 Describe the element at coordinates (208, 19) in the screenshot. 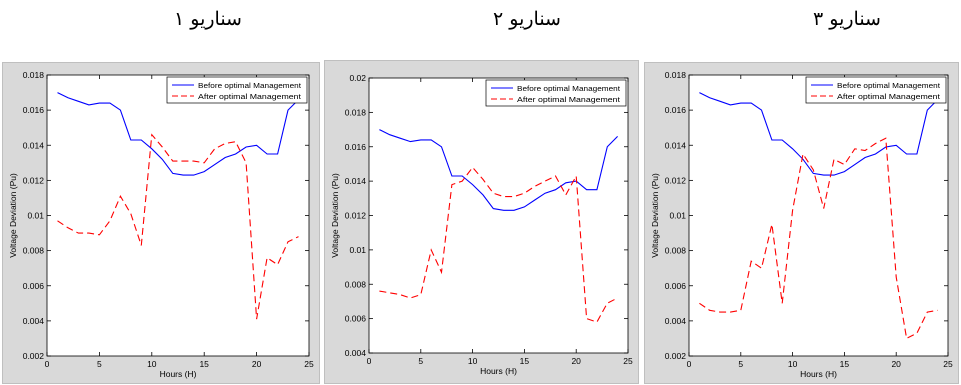

I see `panel-title-1: سناریو ۱` at that location.